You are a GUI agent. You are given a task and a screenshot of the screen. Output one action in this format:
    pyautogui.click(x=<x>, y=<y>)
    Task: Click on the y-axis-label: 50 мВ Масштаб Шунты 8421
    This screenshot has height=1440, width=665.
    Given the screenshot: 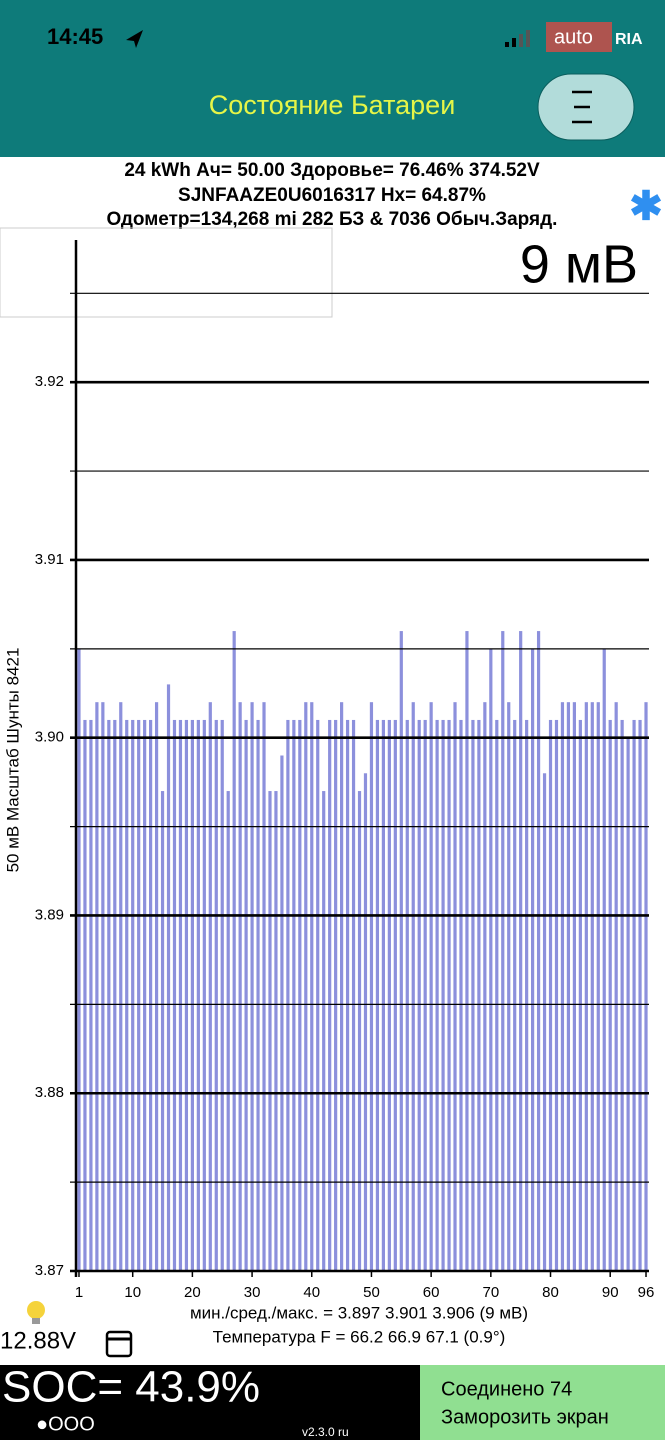 What is the action you would take?
    pyautogui.click(x=12, y=760)
    